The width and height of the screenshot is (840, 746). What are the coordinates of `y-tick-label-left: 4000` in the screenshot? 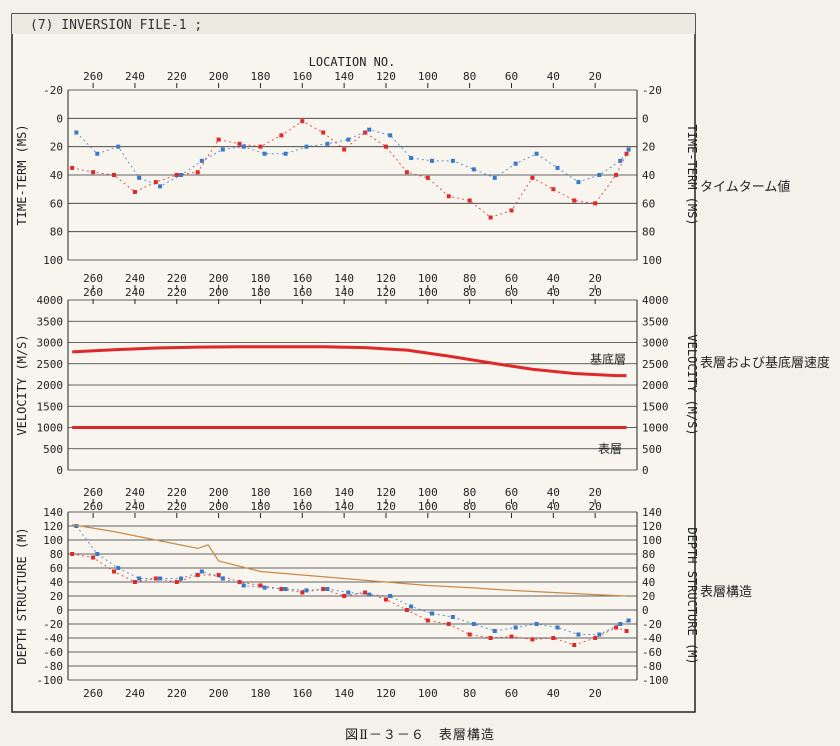 It's located at (50, 300).